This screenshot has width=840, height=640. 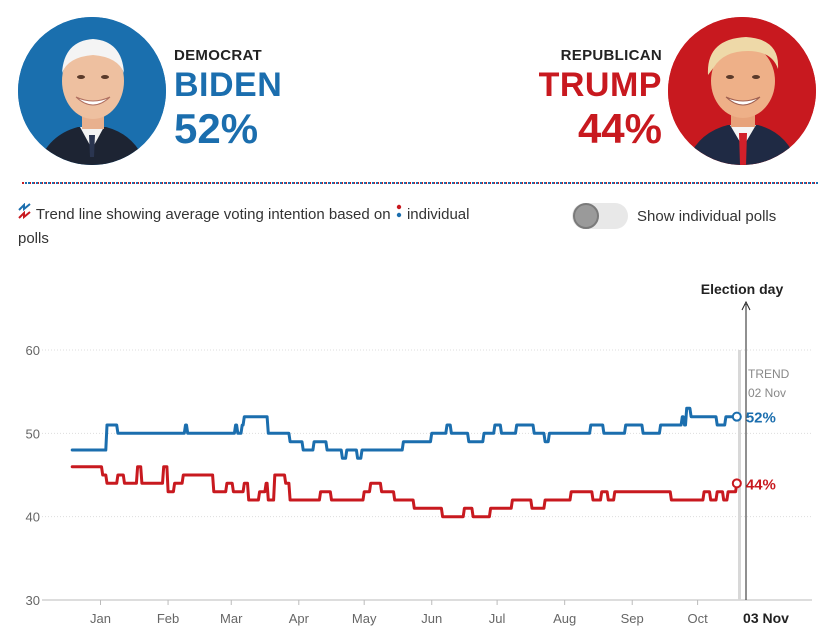 What do you see at coordinates (364, 618) in the screenshot?
I see `x-tick-label: May` at bounding box center [364, 618].